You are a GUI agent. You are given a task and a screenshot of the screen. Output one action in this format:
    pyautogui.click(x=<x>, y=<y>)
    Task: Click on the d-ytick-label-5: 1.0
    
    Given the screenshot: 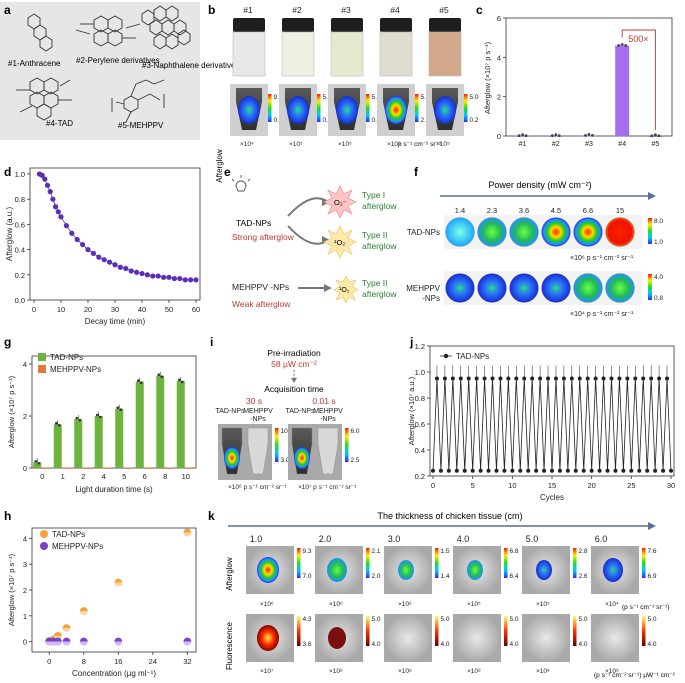 What is the action you would take?
    pyautogui.click(x=20, y=174)
    